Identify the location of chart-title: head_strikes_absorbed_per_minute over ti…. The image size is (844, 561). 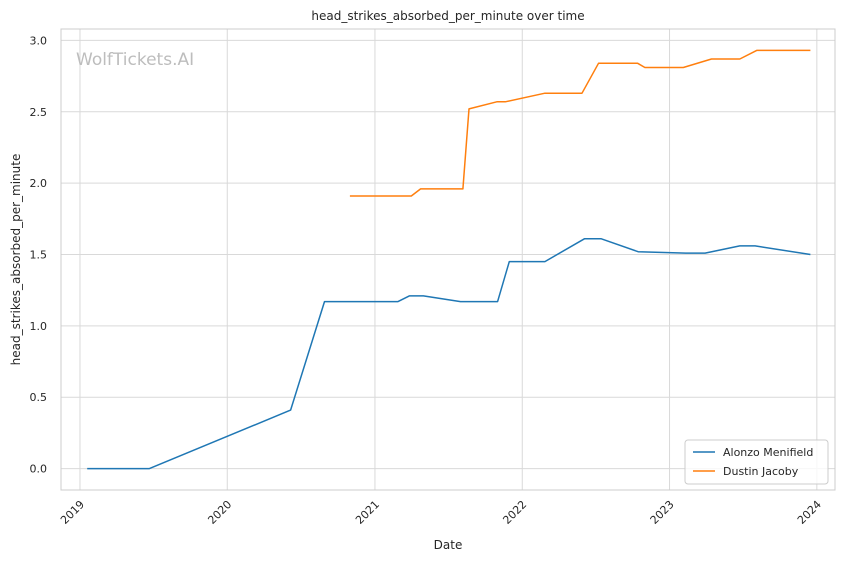
(447, 16).